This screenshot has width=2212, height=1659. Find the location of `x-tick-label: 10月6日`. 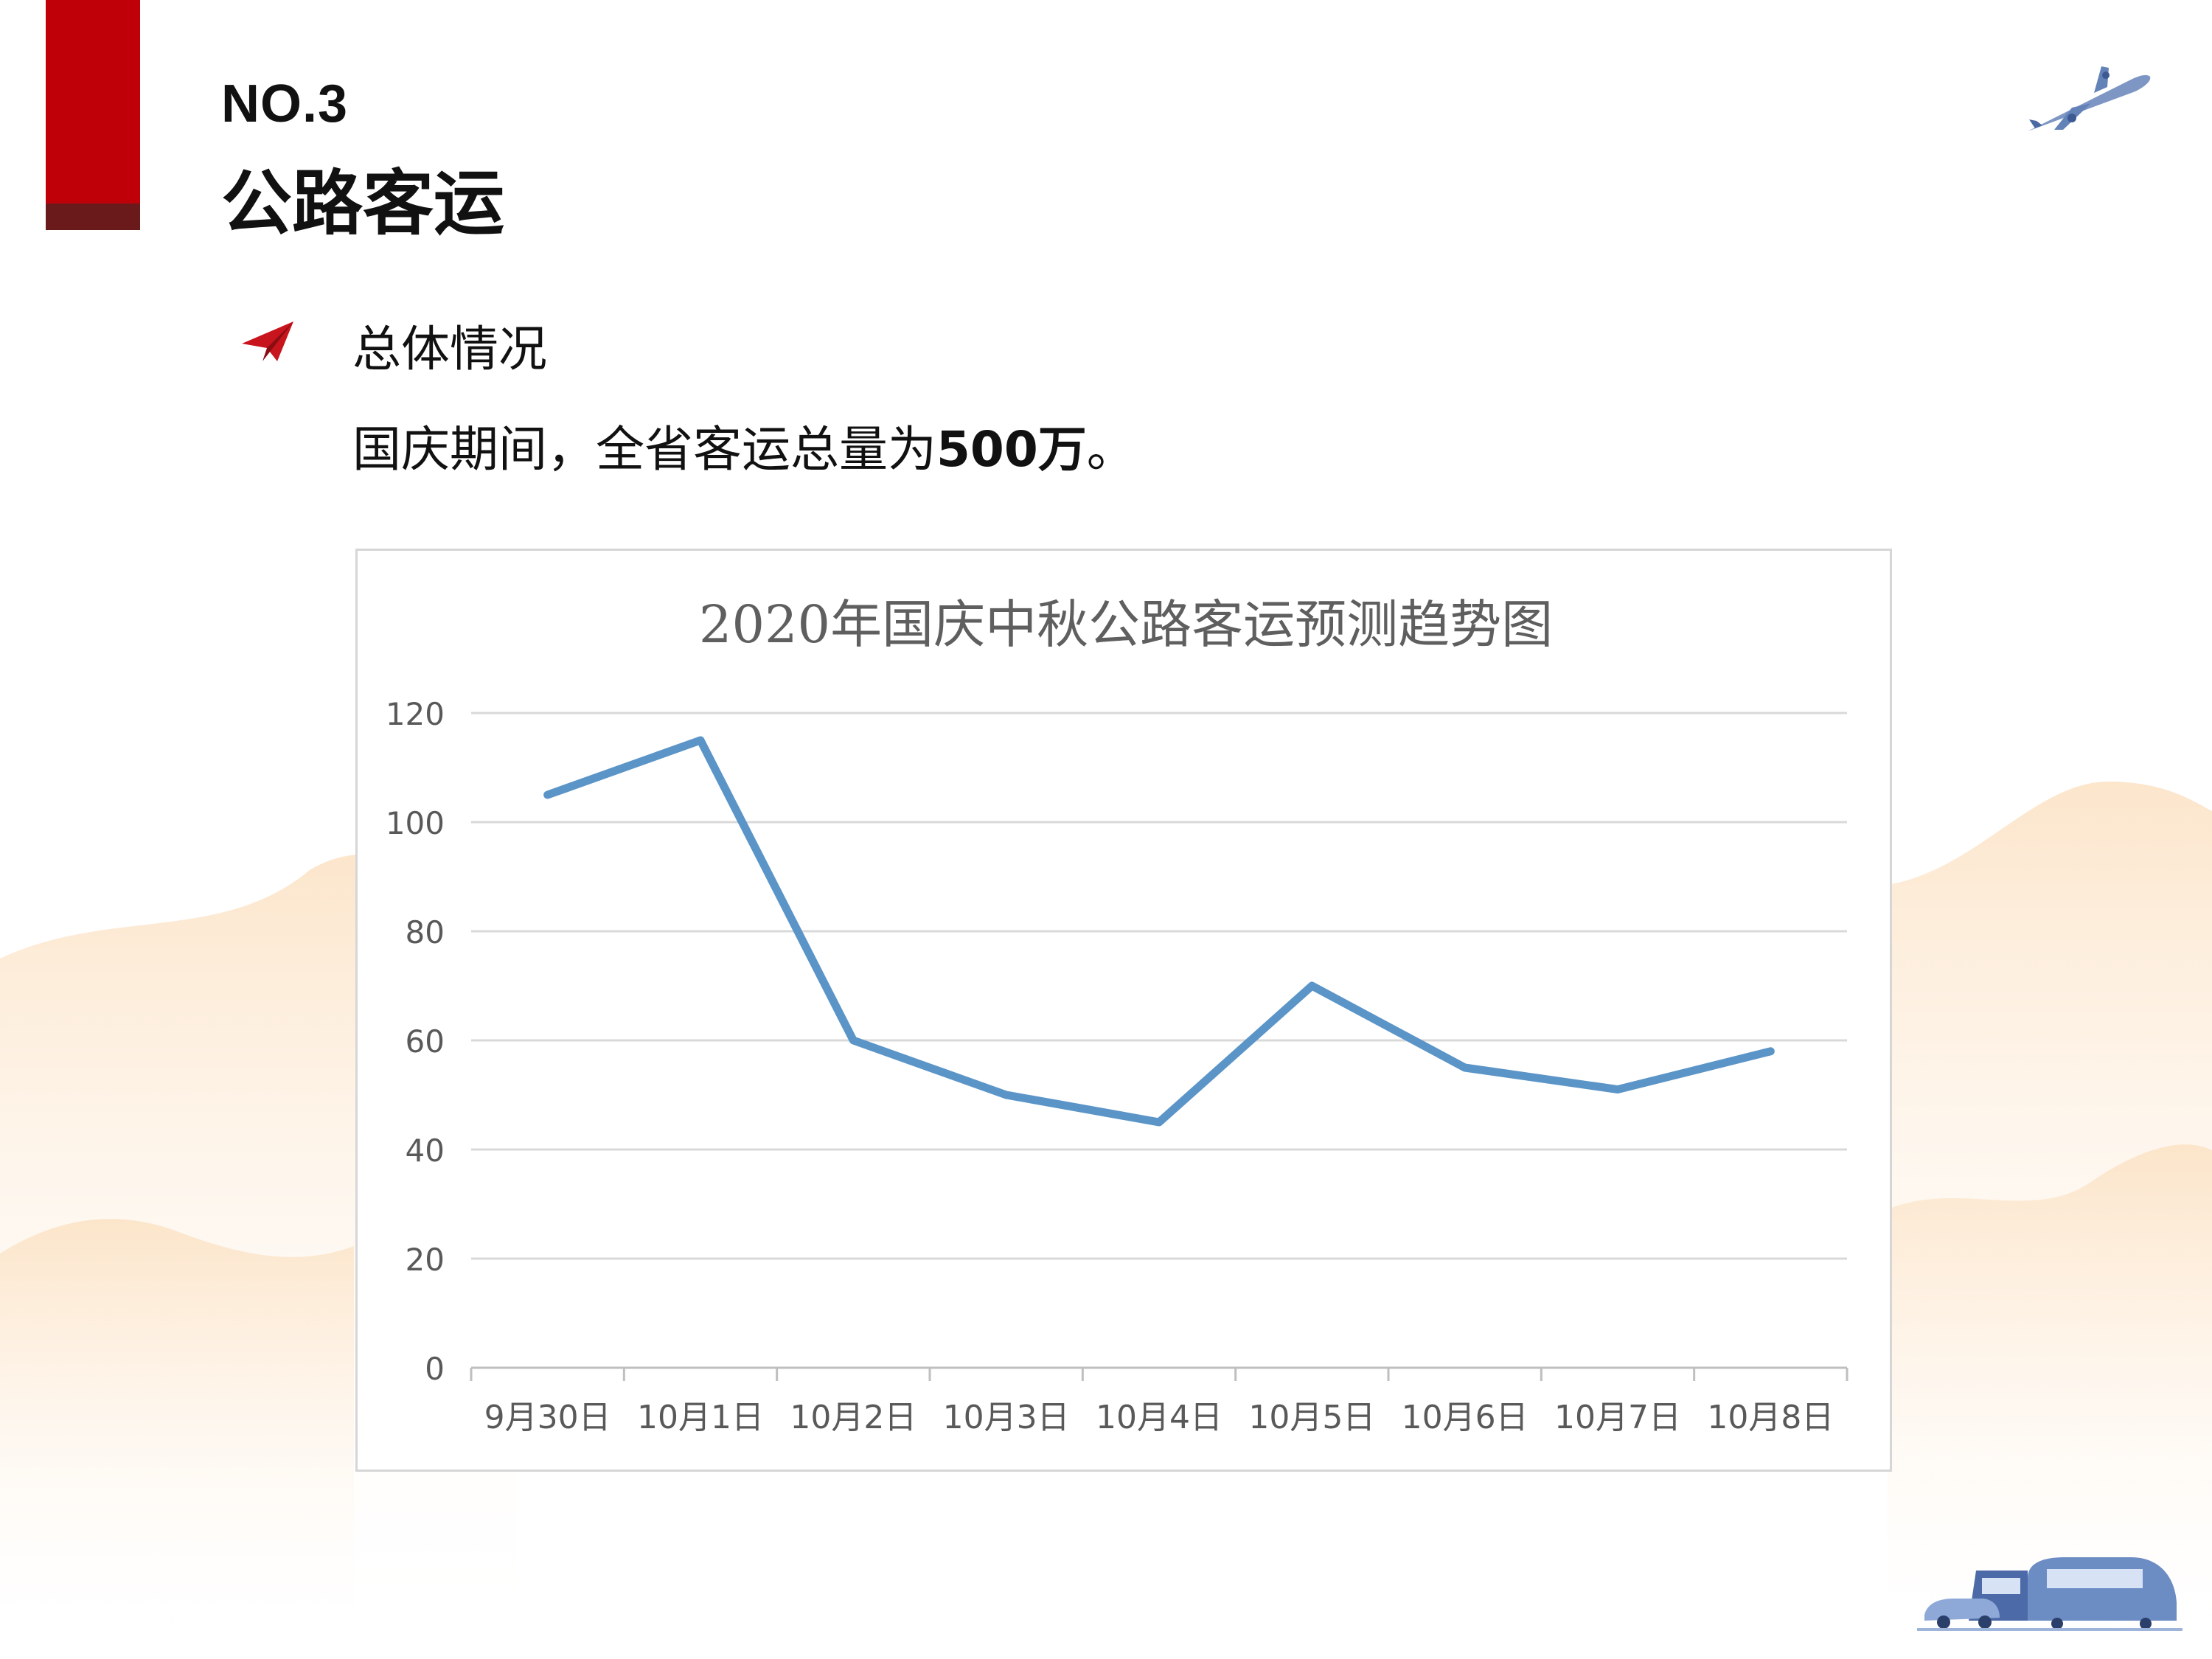

x-tick-label: 10月6日 is located at coordinates (1465, 1417).